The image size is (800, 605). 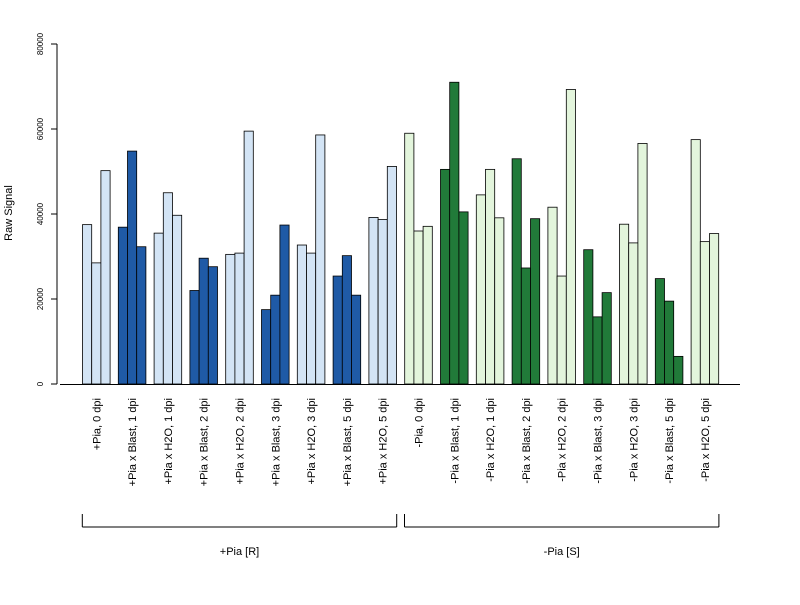 What do you see at coordinates (276, 442) in the screenshot?
I see `category-label: +Pia x Blast, 3 dpi` at bounding box center [276, 442].